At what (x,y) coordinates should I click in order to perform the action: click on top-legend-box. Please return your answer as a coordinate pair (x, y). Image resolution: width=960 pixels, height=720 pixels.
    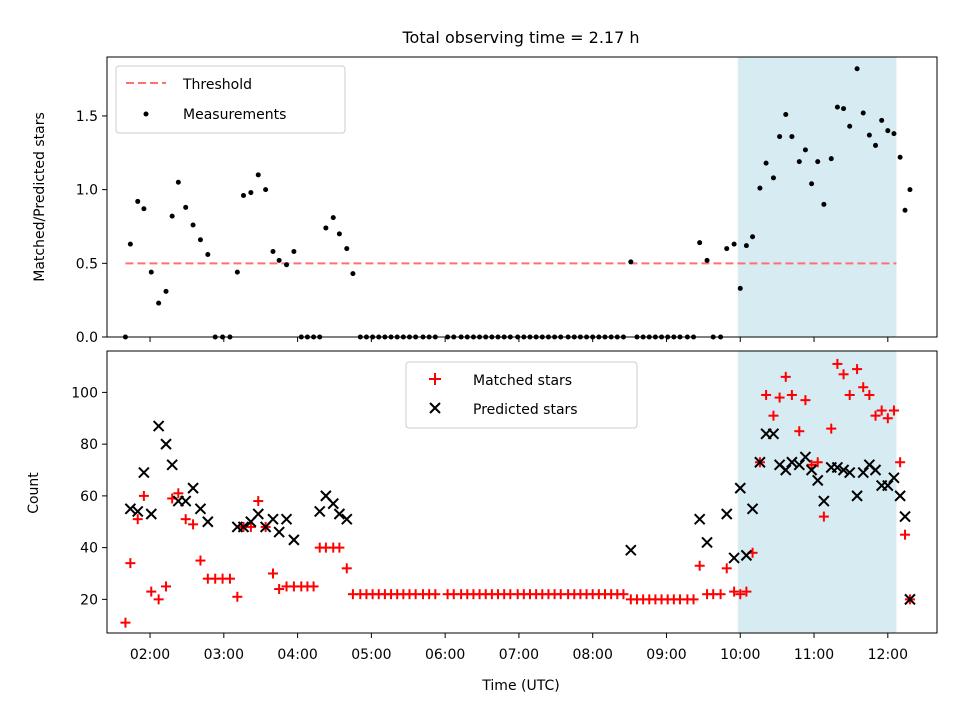
    Looking at the image, I should click on (230, 99).